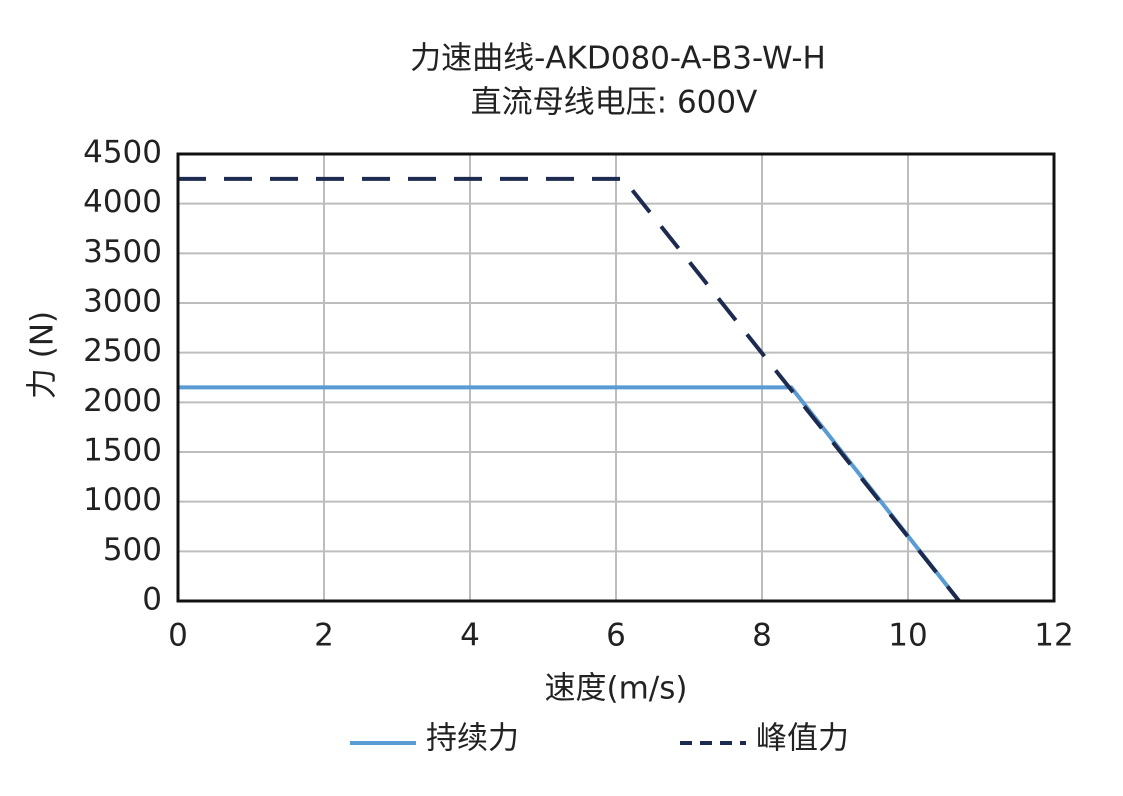  What do you see at coordinates (122, 202) in the screenshot?
I see `y-tick-label: 4000` at bounding box center [122, 202].